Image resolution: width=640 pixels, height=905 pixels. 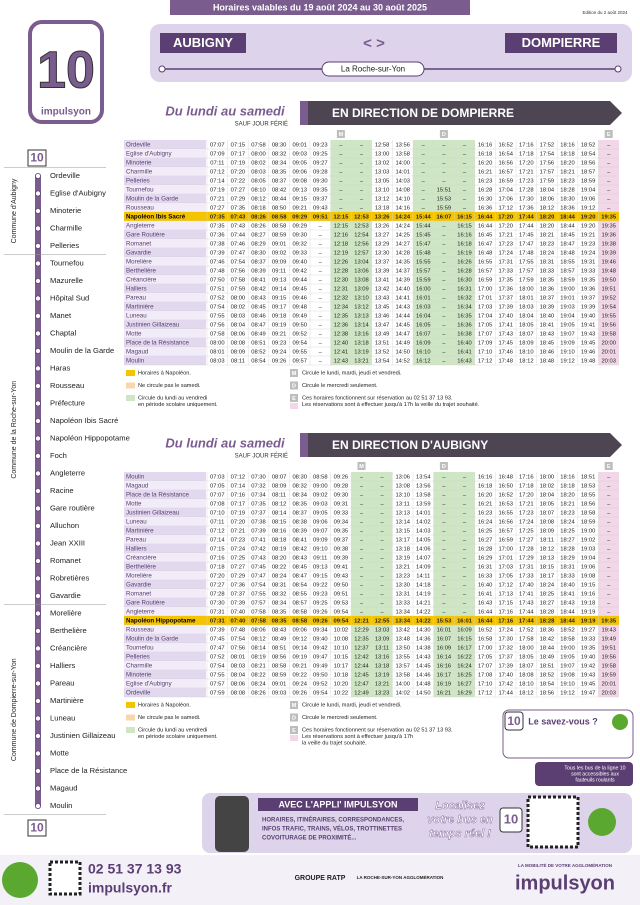 What do you see at coordinates (547, 181) in the screenshot?
I see `time: 17:59` at bounding box center [547, 181].